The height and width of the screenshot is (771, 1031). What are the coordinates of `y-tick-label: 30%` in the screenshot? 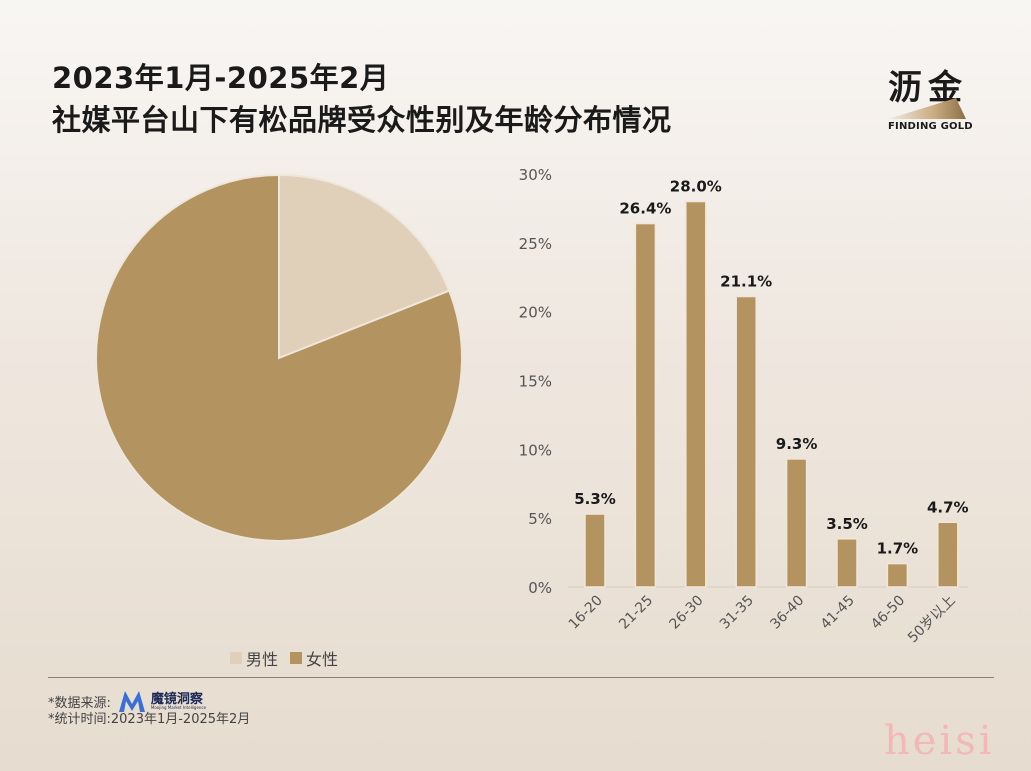 It's located at (535, 175).